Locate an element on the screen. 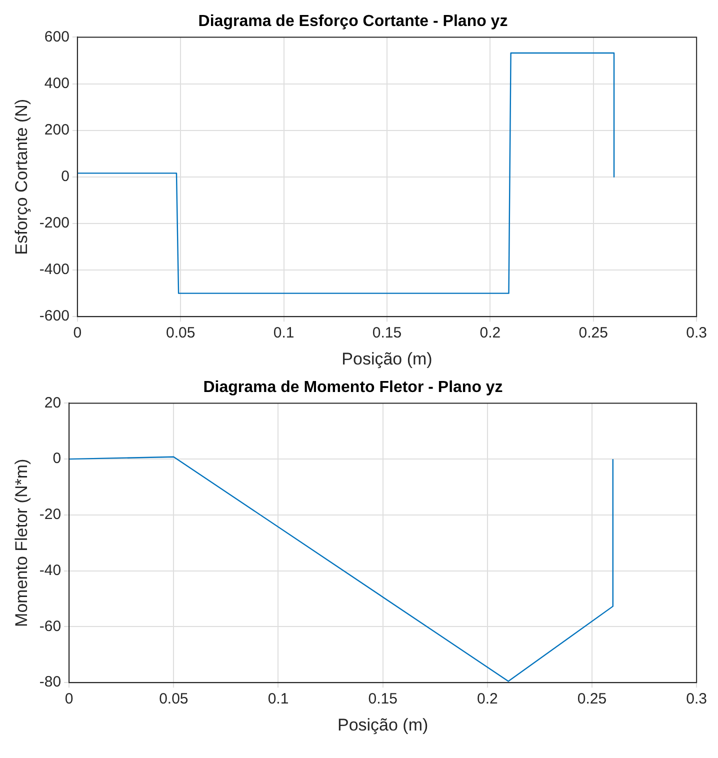 The width and height of the screenshot is (718, 758). y-axis-title: Esforço Cortante (N) is located at coordinates (21, 176).